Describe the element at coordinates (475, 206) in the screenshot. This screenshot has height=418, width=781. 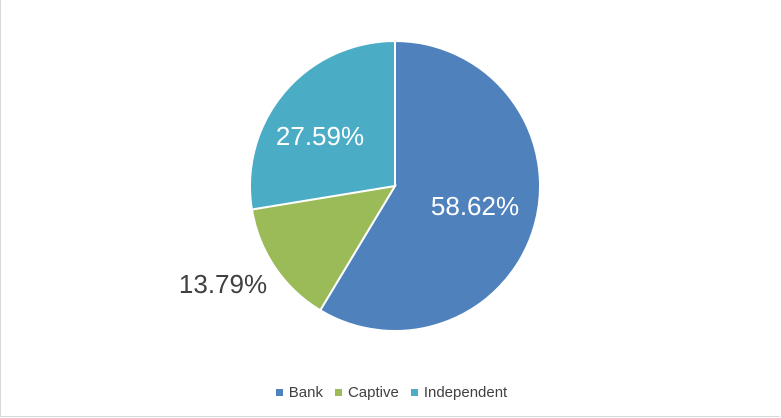
I see `data-label-bank: 58.62%` at that location.